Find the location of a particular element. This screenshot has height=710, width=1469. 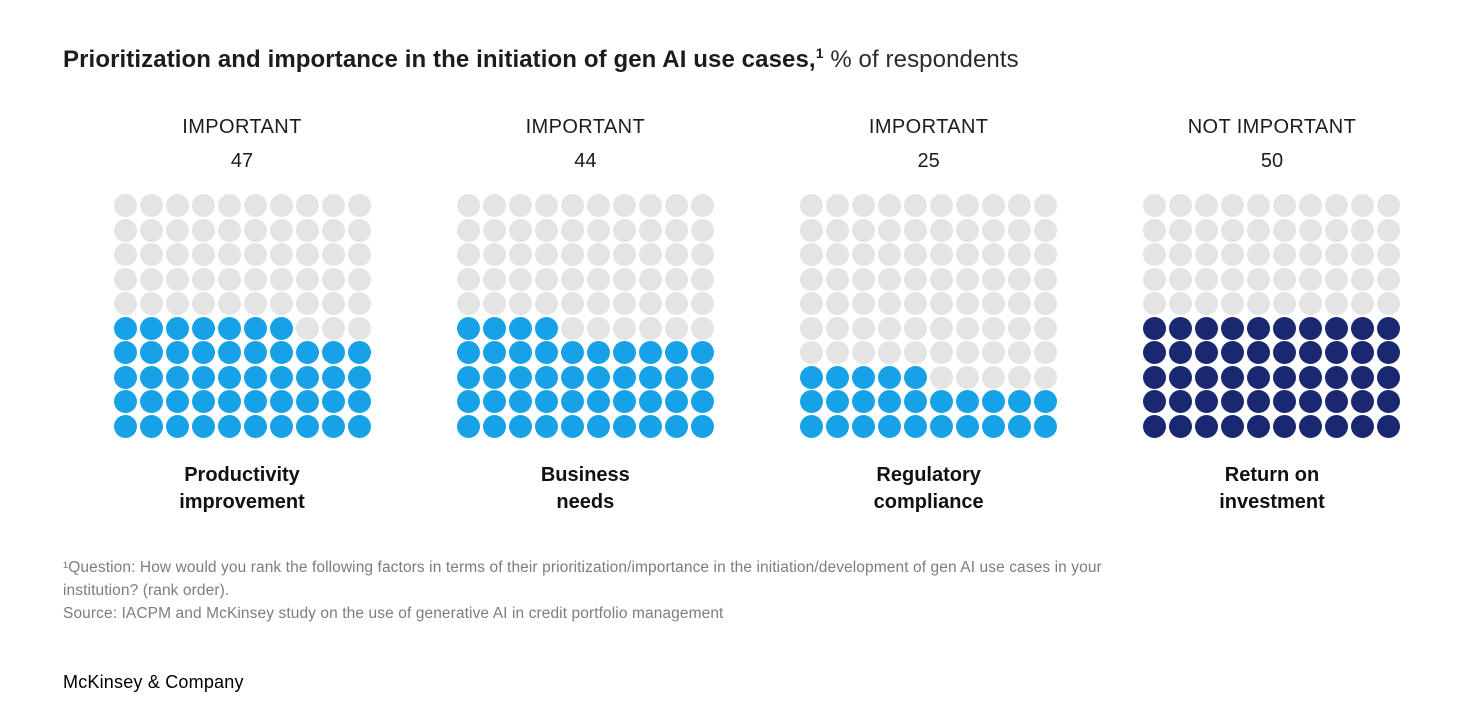

category-line-2: needs is located at coordinates (585, 501).